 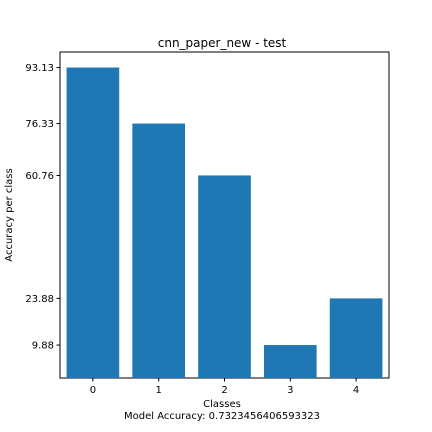 I want to click on x-tick-label: 0, so click(x=93, y=390).